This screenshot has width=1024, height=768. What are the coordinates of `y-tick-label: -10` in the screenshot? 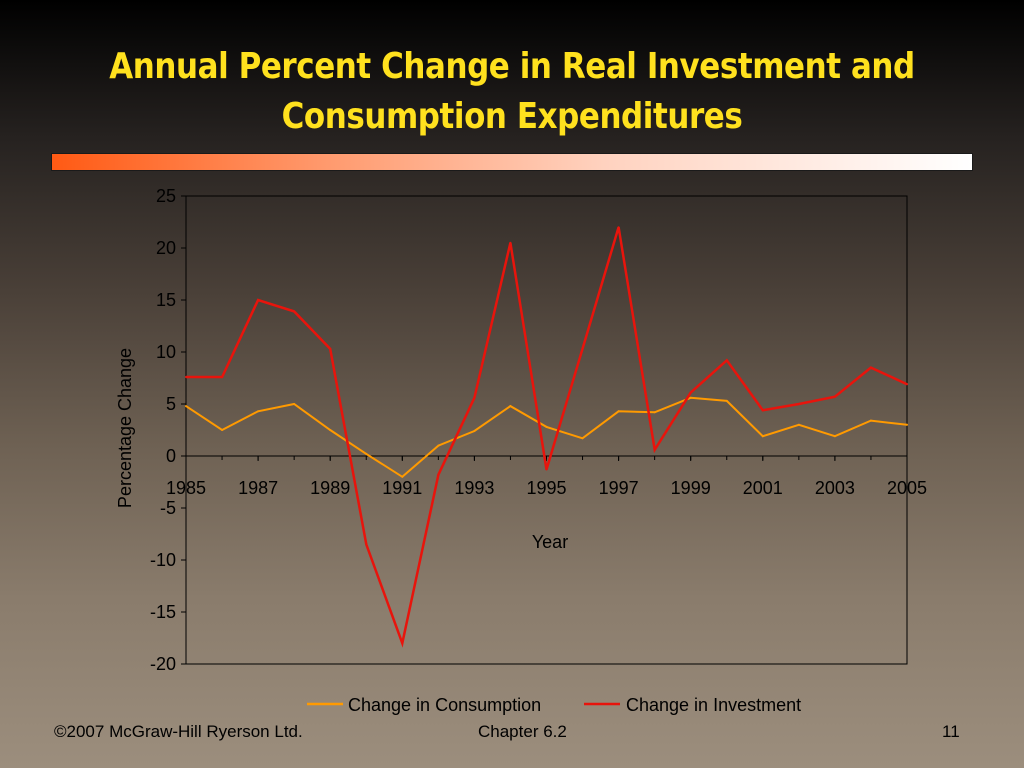 It's located at (163, 560).